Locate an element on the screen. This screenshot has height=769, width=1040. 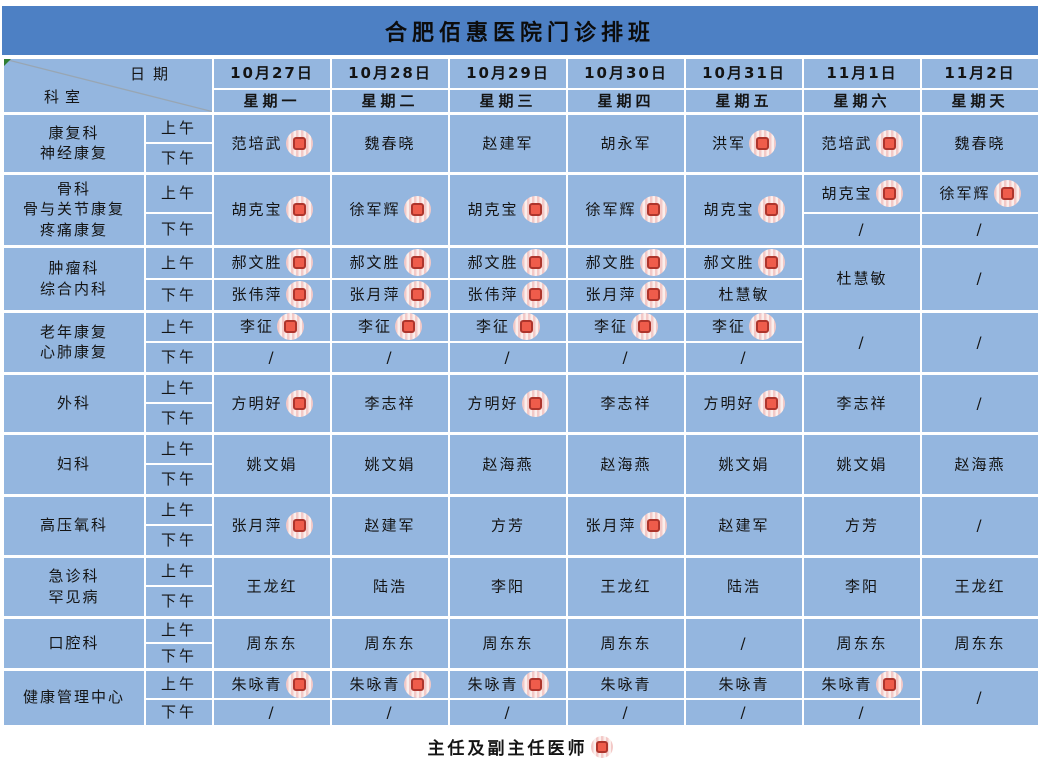
doctor-cell: 洪军 is located at coordinates (744, 142).